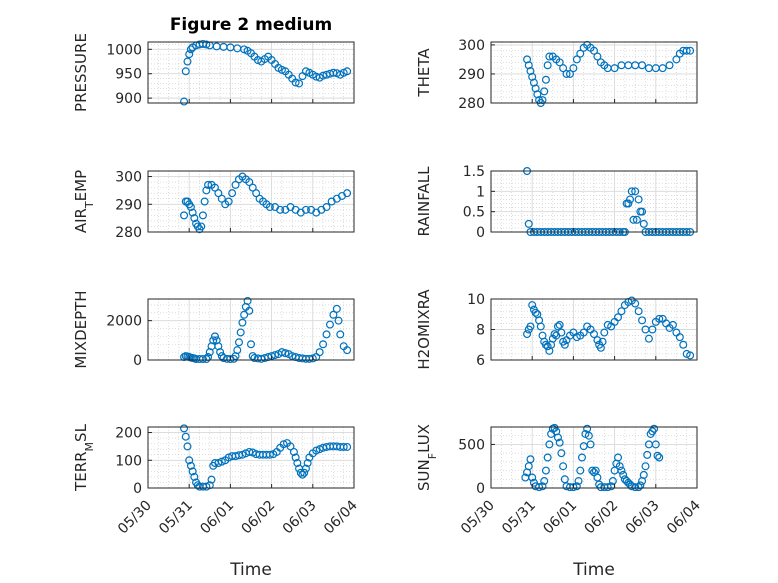 This screenshot has width=778, height=583. I want to click on y-tick-label: 950, so click(128, 75).